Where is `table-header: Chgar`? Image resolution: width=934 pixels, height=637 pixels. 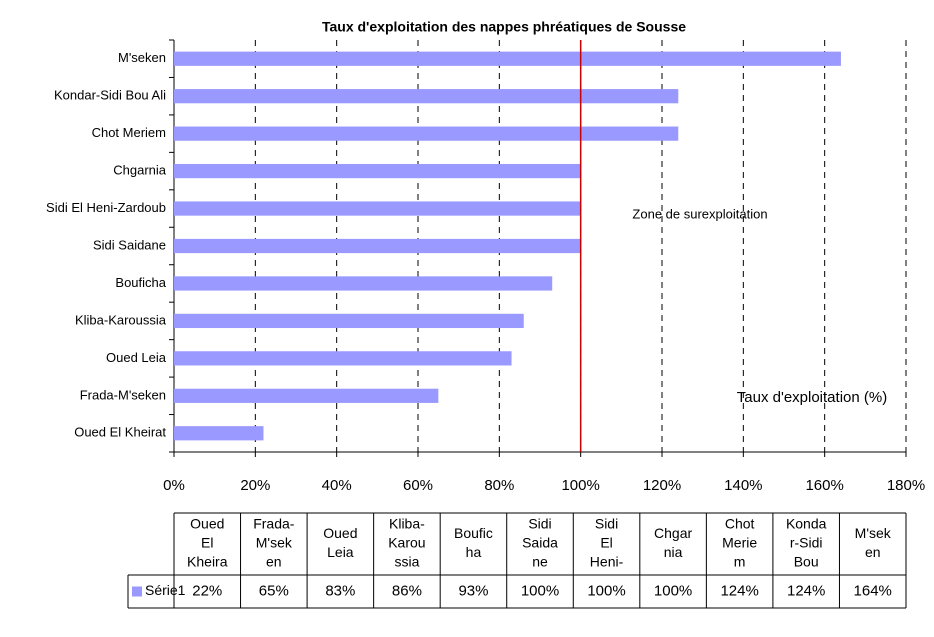
table-header: Chgar is located at coordinates (673, 533).